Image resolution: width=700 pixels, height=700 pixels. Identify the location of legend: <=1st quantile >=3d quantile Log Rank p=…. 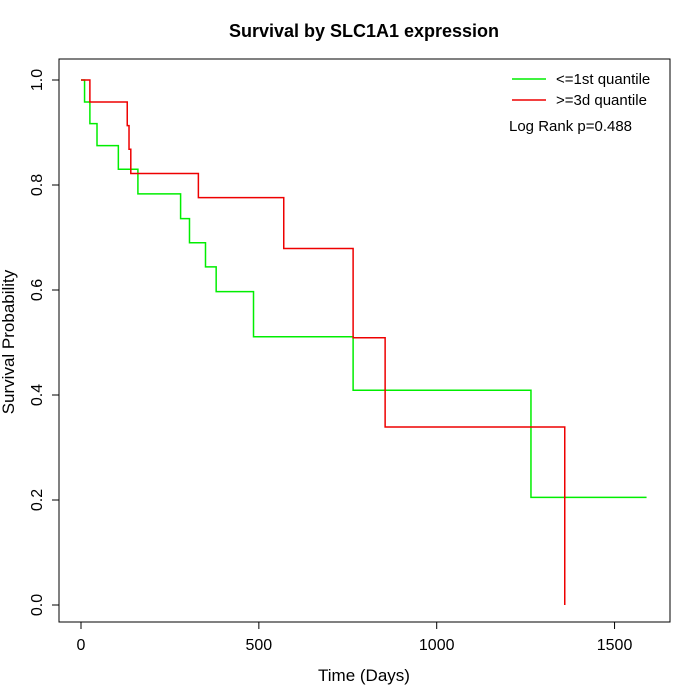
(579, 103).